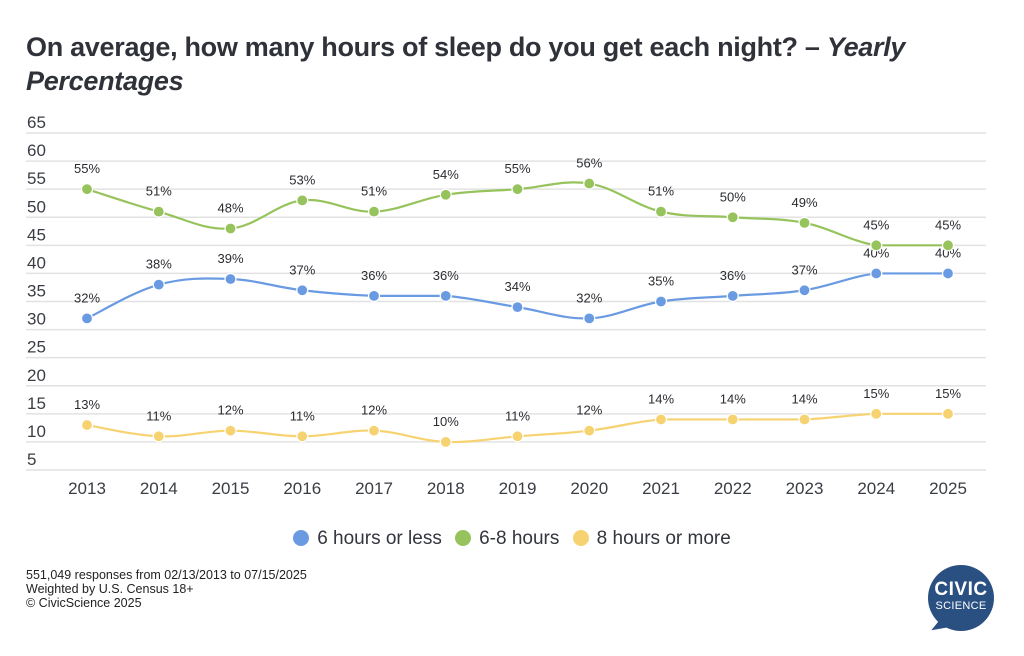 The height and width of the screenshot is (656, 1024). Describe the element at coordinates (230, 258) in the screenshot. I see `data-label: 39%` at that location.